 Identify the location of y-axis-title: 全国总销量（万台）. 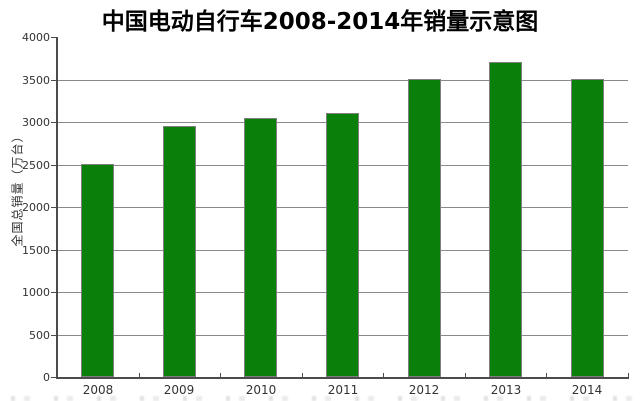
(17, 188).